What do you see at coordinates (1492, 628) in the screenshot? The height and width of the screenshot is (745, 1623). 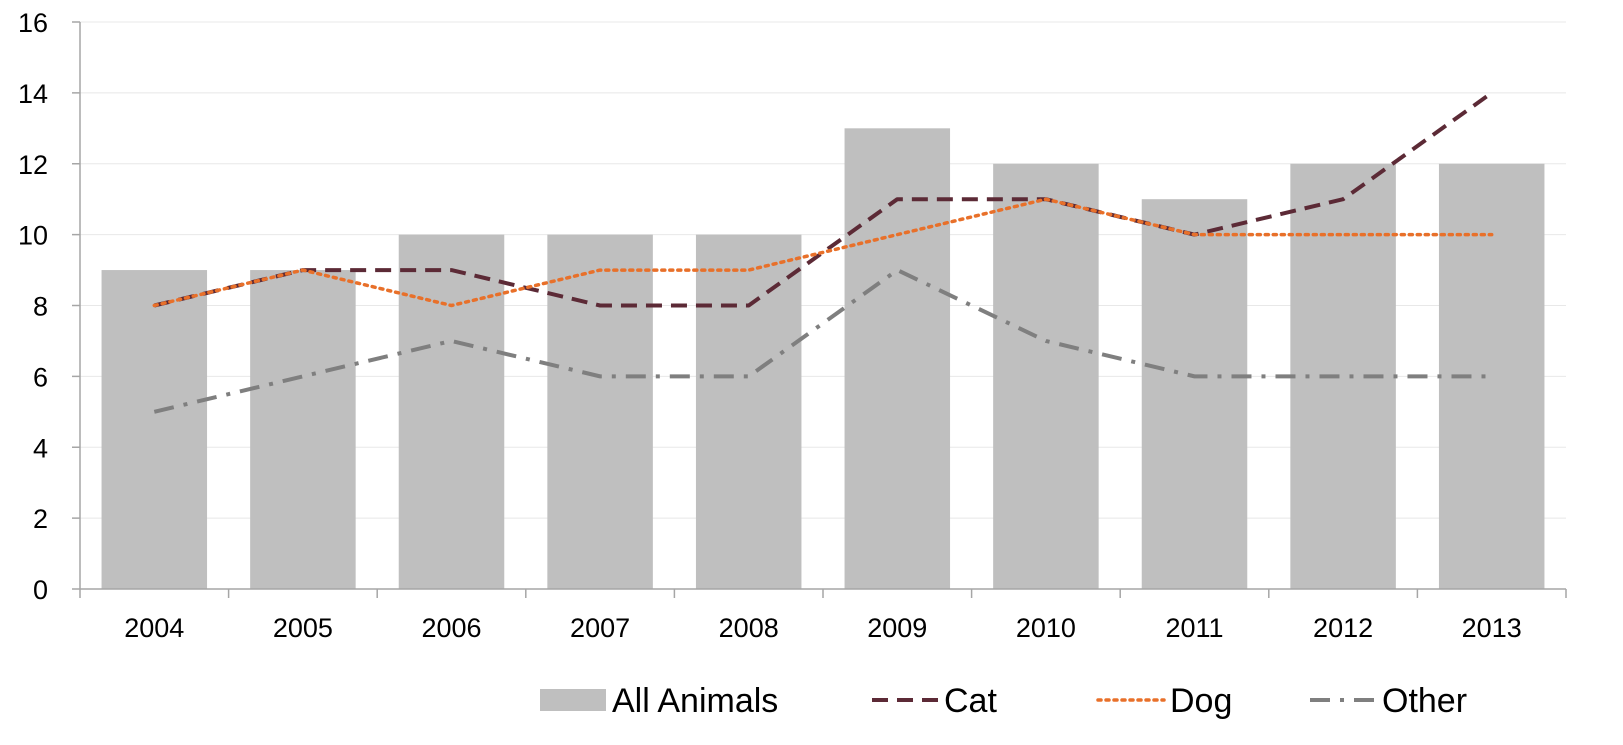 I see `x-tick-label: 2013` at bounding box center [1492, 628].